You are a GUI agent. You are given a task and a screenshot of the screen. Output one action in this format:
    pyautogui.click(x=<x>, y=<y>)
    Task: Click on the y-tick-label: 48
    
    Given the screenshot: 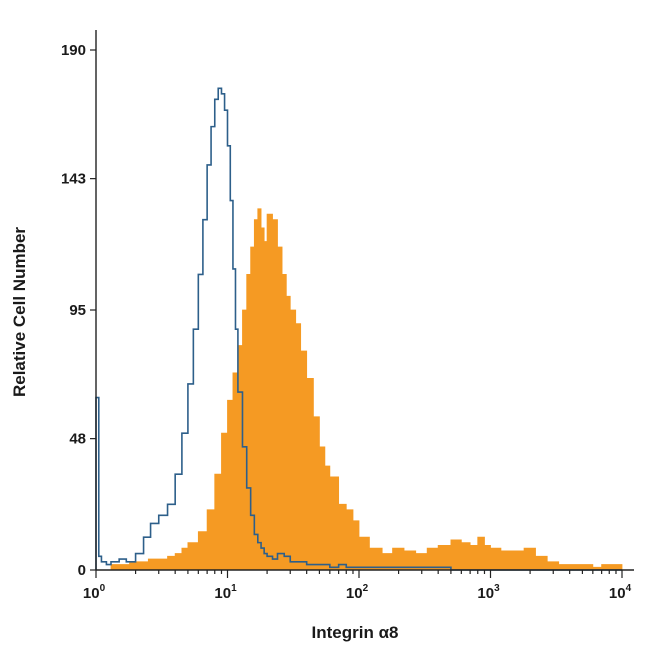 What is the action you would take?
    pyautogui.click(x=77, y=439)
    